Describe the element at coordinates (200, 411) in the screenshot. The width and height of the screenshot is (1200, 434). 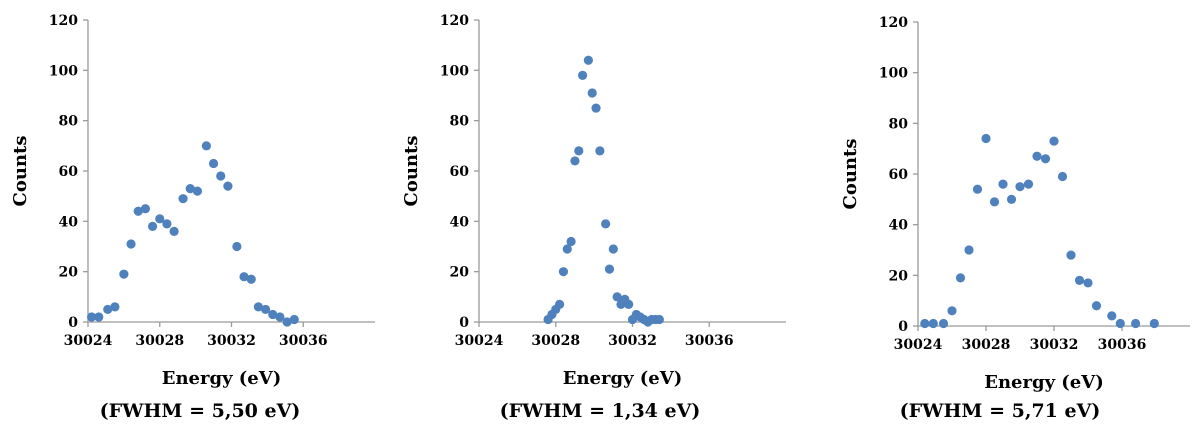
I see `fwhm-caption-1: (FWHM = 5,50 eV)` at that location.